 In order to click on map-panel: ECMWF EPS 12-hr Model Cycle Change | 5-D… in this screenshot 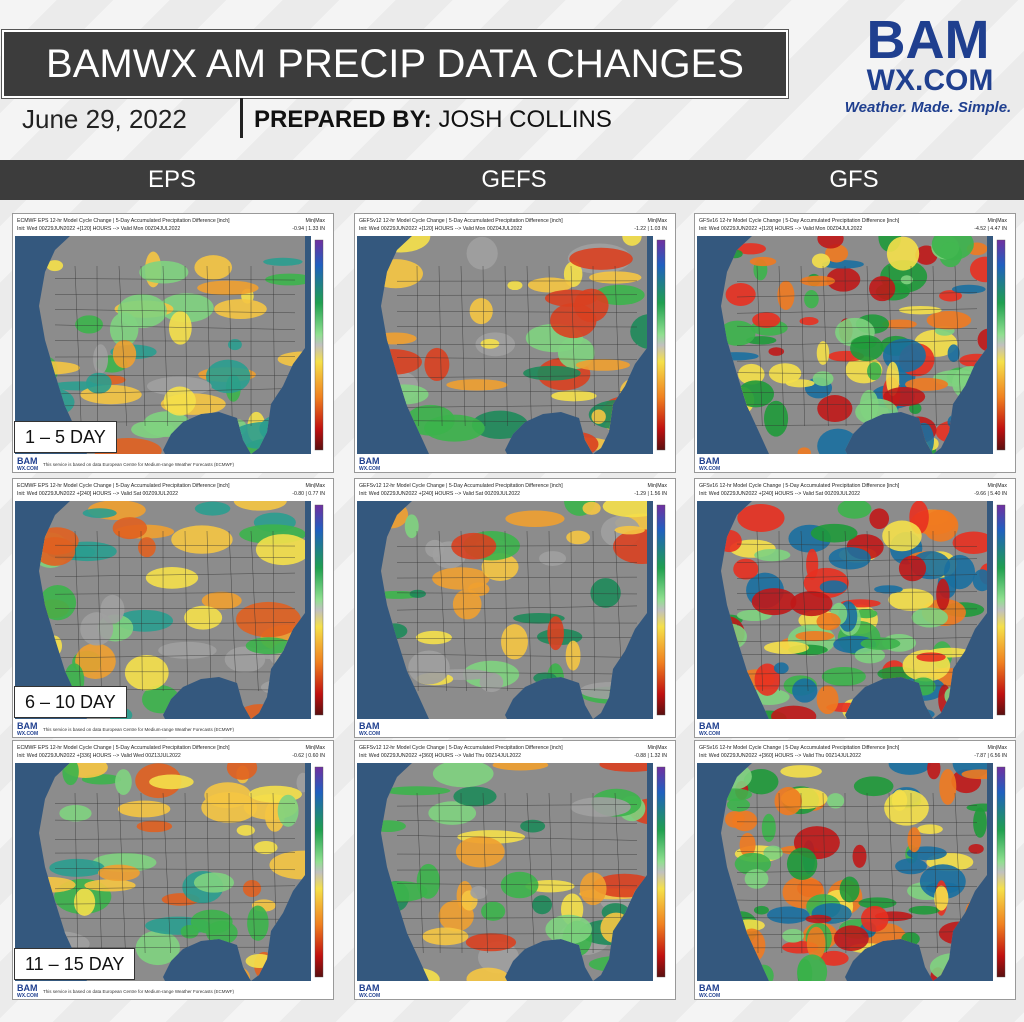, I will do `click(173, 608)`.